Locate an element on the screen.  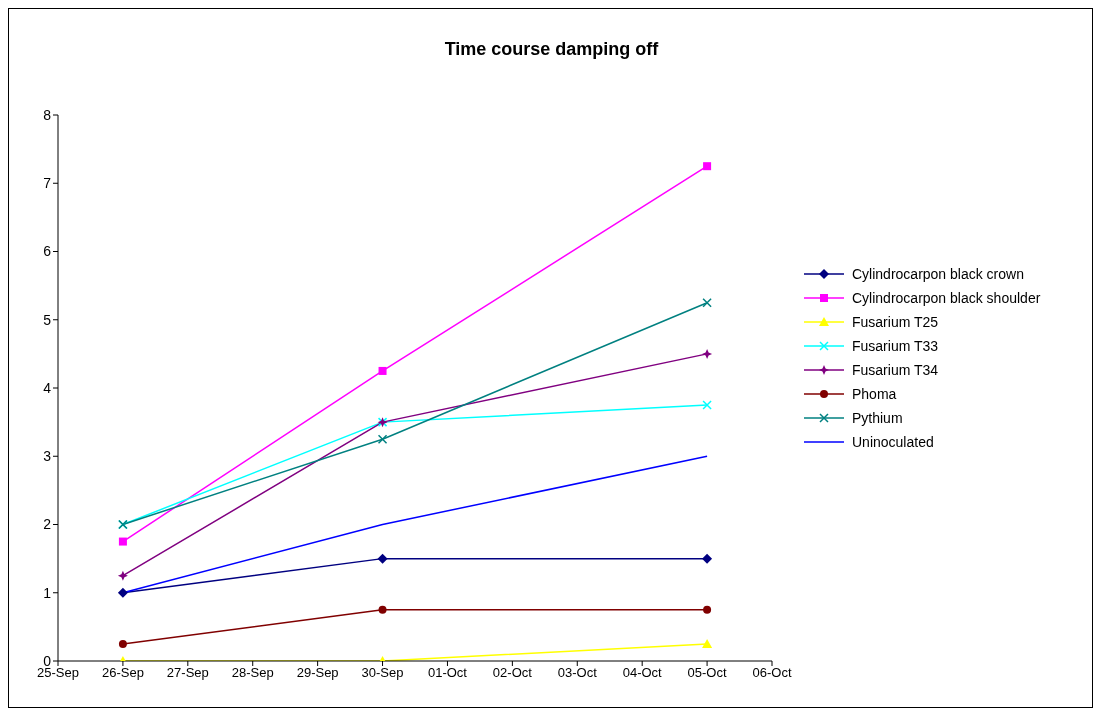
y-tick-label: 5 is located at coordinates (47, 319).